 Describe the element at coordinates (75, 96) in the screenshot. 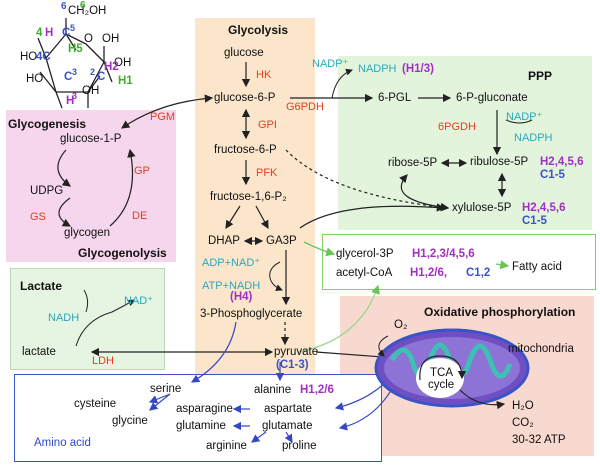

I see `glucose-h3-index: 3` at that location.